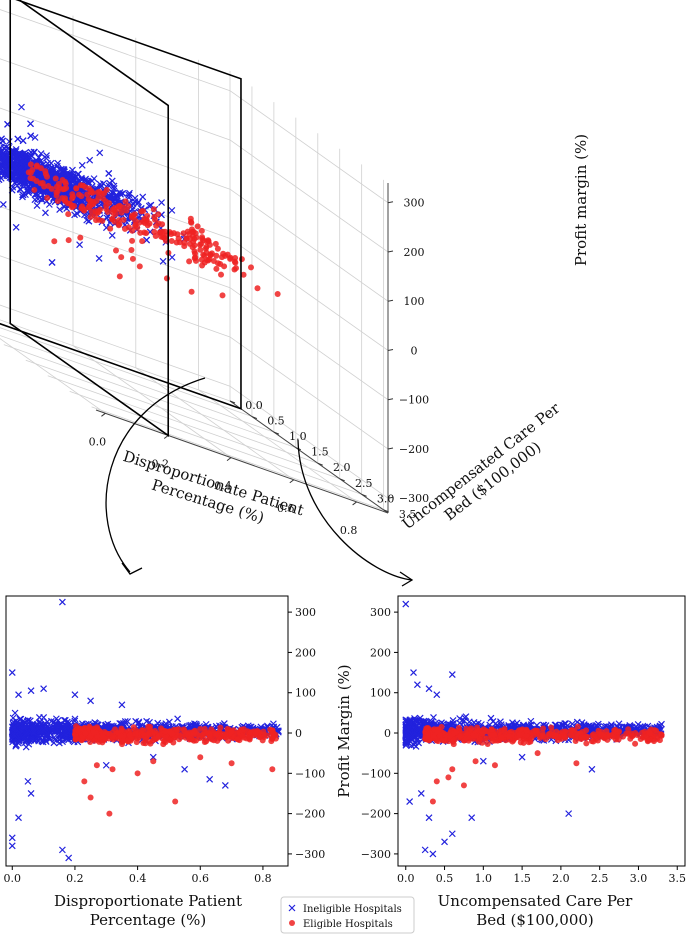 The width and height of the screenshot is (688, 937). What do you see at coordinates (408, 514) in the screenshot?
I see `y-tick-label: 3.5` at bounding box center [408, 514].